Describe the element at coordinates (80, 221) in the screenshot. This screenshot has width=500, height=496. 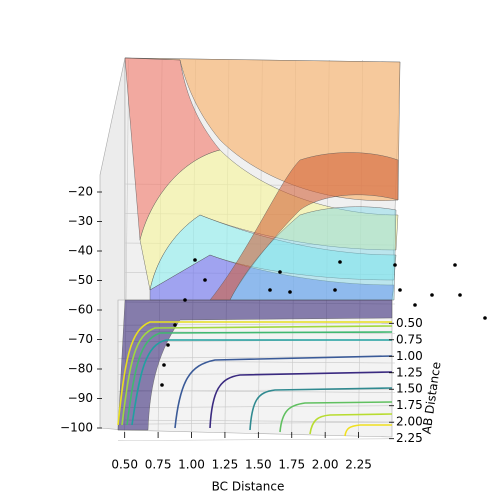
I see `z-tick-label: −30` at that location.